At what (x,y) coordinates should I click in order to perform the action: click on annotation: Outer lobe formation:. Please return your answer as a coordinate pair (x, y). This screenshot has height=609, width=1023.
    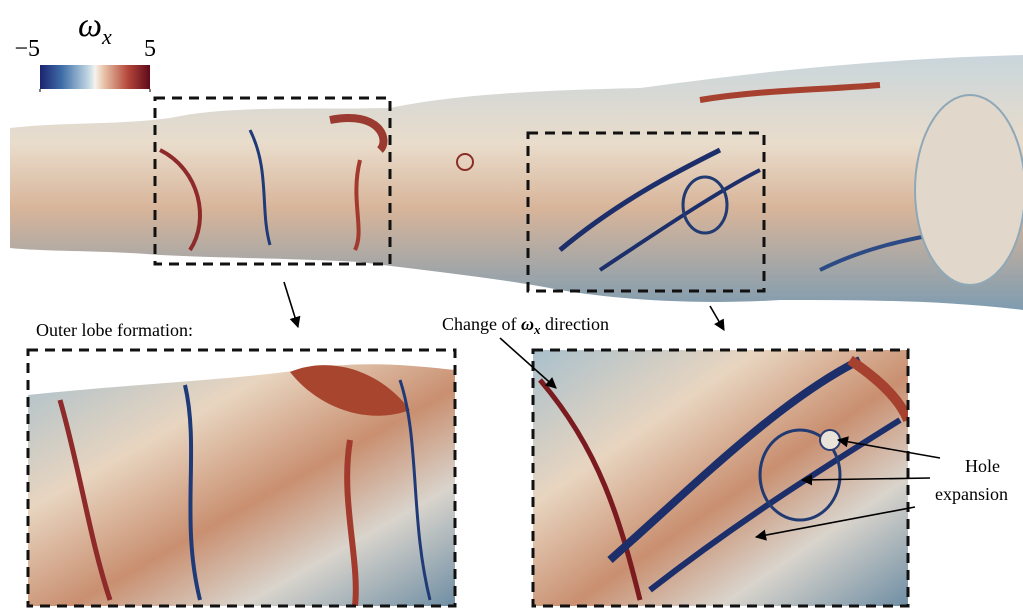
    Looking at the image, I should click on (114, 330).